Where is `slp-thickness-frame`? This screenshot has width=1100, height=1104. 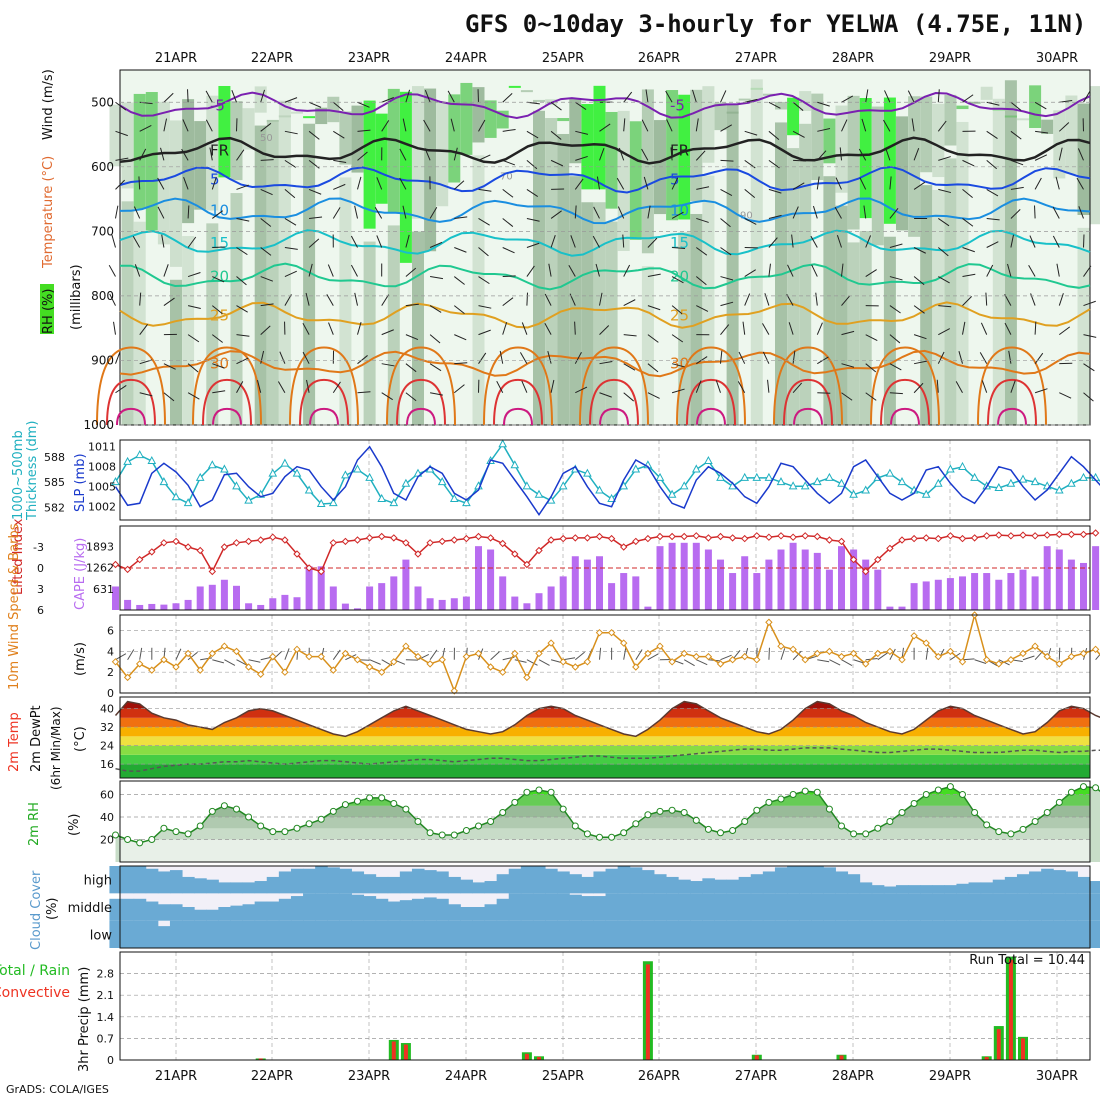
slp-thickness-frame is located at coordinates (605, 480).